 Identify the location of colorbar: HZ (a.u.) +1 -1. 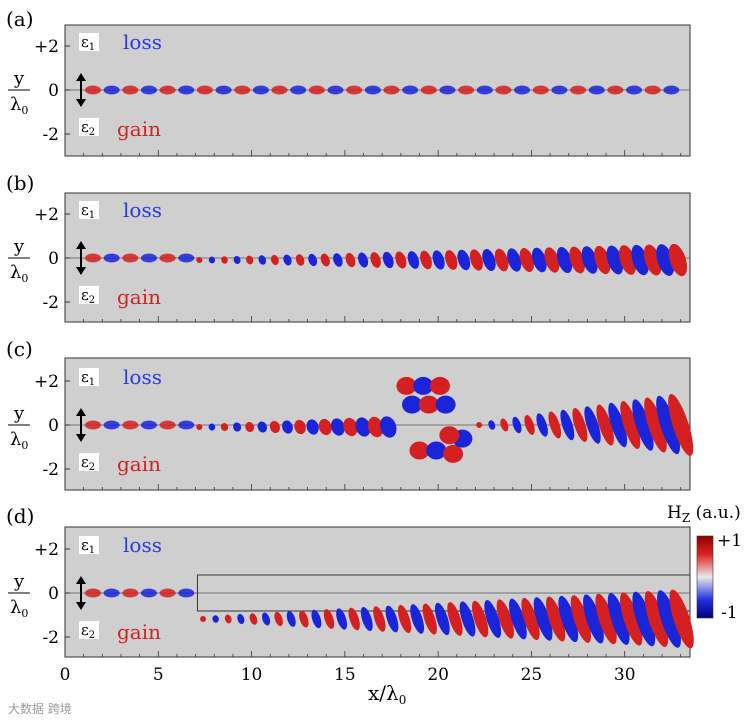
(704, 563).